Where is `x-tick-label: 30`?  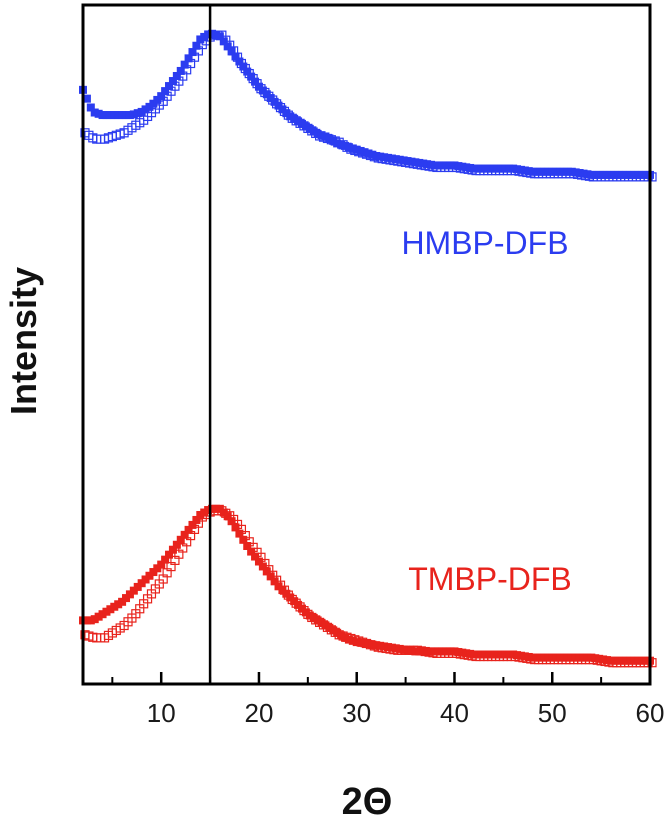 x-tick-label: 30 is located at coordinates (356, 713).